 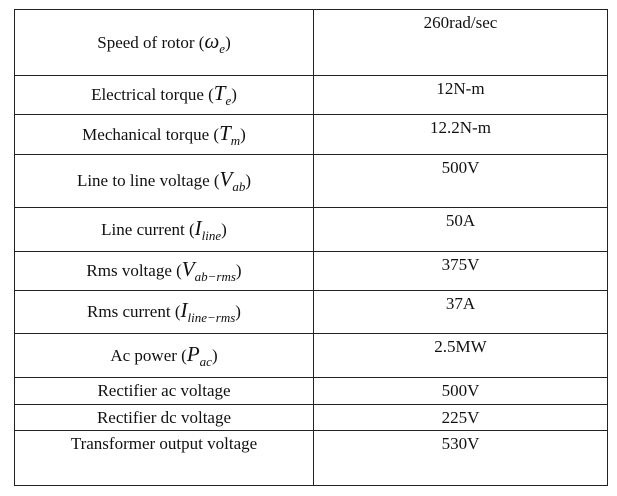 What do you see at coordinates (460, 271) in the screenshot?
I see `parameter-value: 375V` at bounding box center [460, 271].